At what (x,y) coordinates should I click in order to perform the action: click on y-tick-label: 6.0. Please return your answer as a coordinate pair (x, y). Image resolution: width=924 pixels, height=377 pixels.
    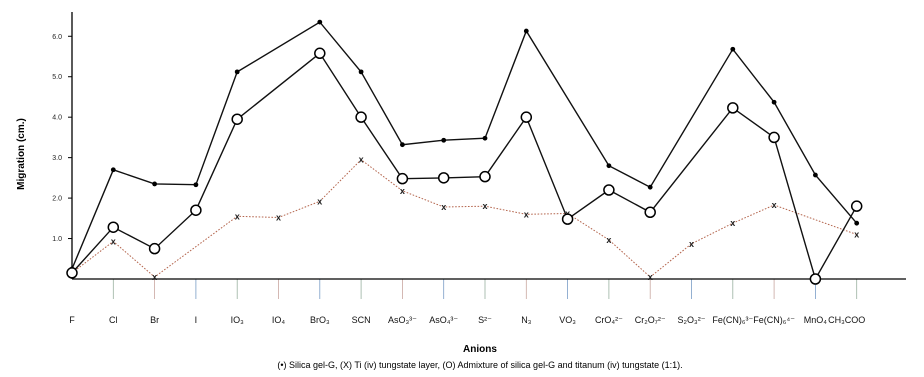
    Looking at the image, I should click on (57, 37).